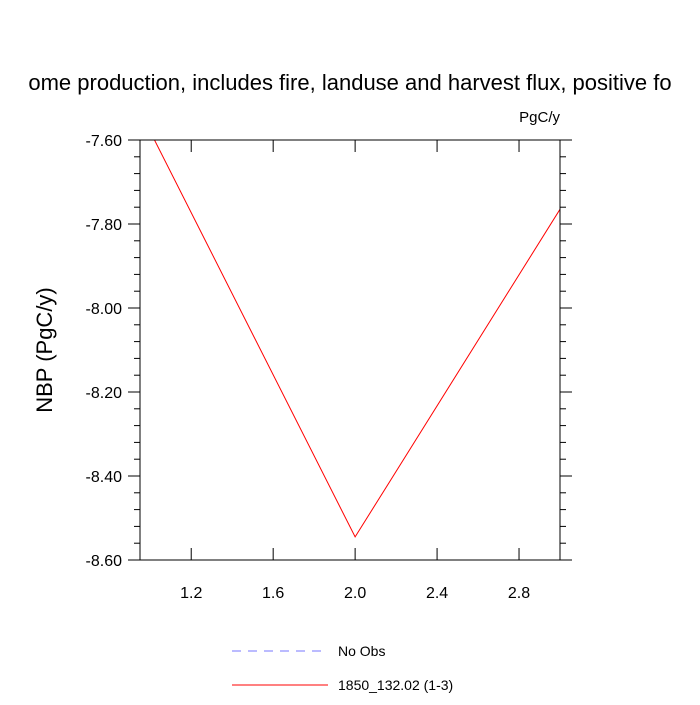 This screenshot has width=700, height=705. What do you see at coordinates (44, 350) in the screenshot?
I see `y-axis-label: NBP (PgC/y)` at bounding box center [44, 350].